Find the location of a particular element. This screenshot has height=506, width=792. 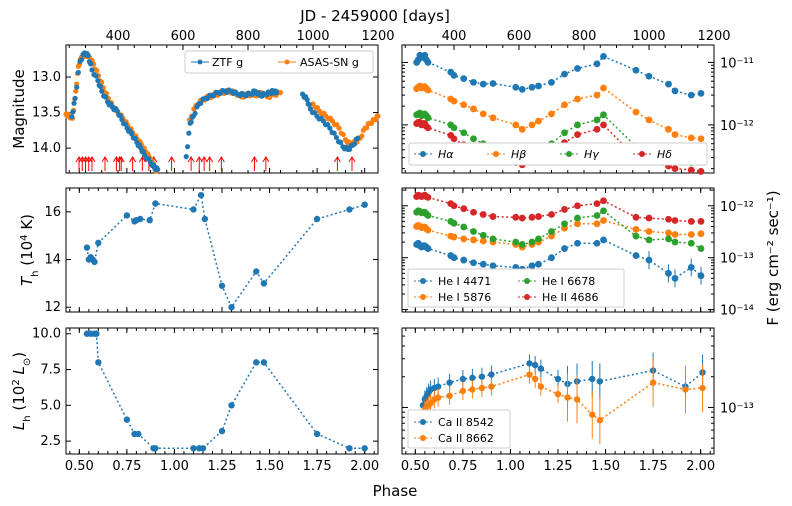

legend-marker-ztf is located at coordinates (200, 62).